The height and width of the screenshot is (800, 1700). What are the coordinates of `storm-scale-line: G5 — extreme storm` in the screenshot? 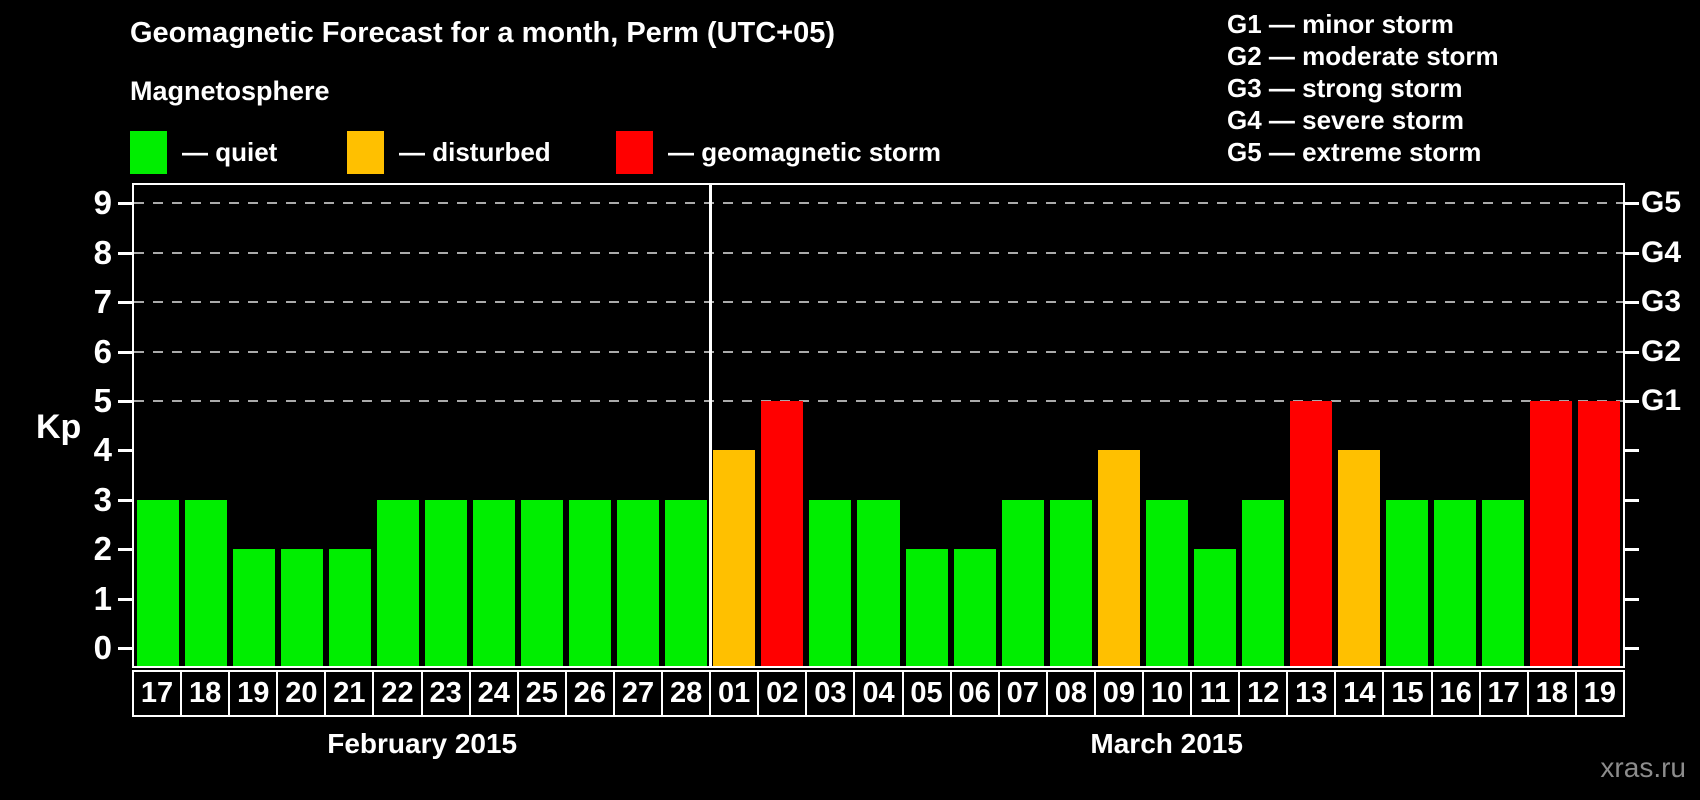 It's located at (1354, 152).